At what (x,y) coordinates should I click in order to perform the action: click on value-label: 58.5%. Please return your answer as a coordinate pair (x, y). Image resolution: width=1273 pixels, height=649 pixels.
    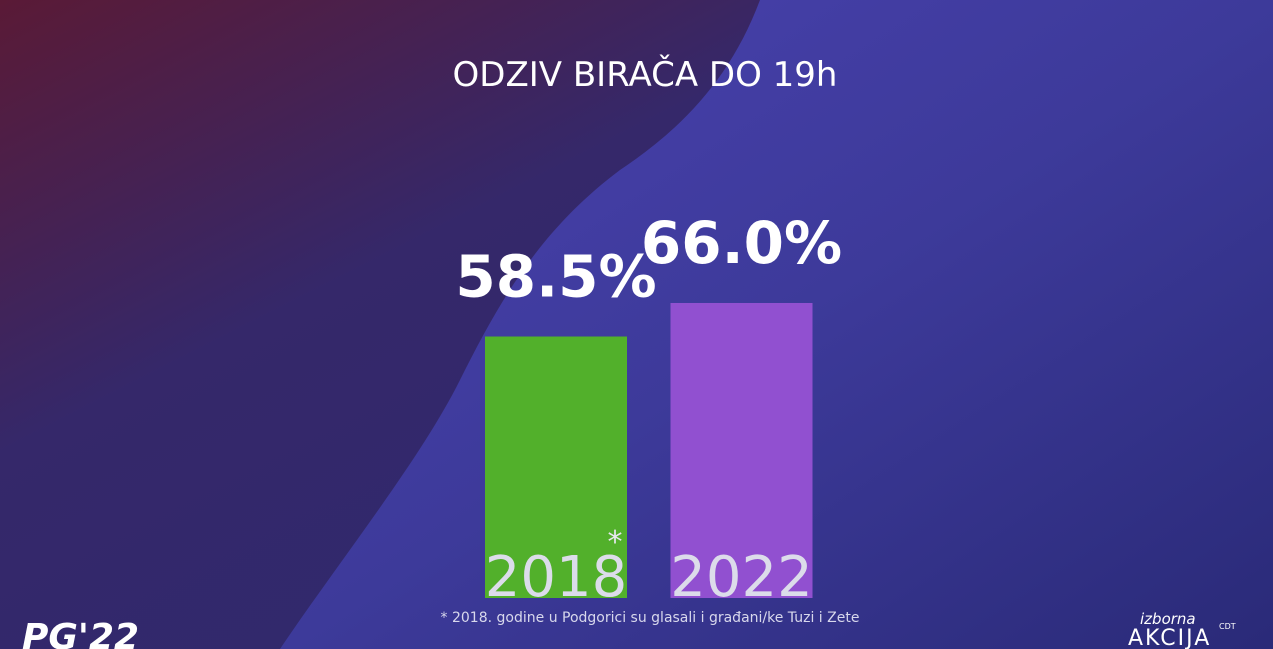
    Looking at the image, I should click on (555, 277).